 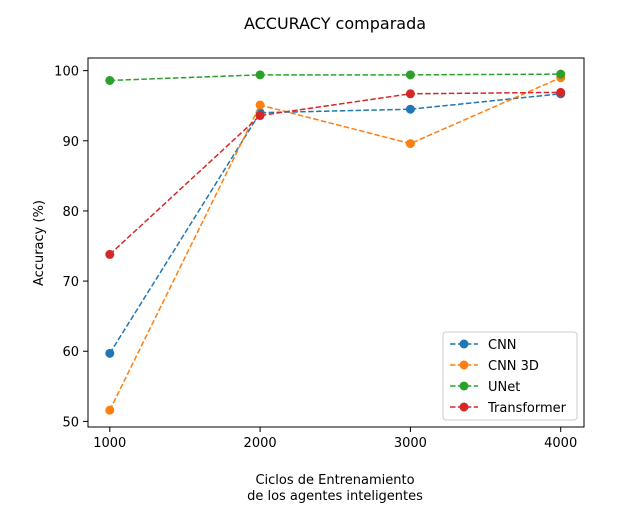 What do you see at coordinates (483, 345) in the screenshot?
I see `legend-entry: CNN` at bounding box center [483, 345].